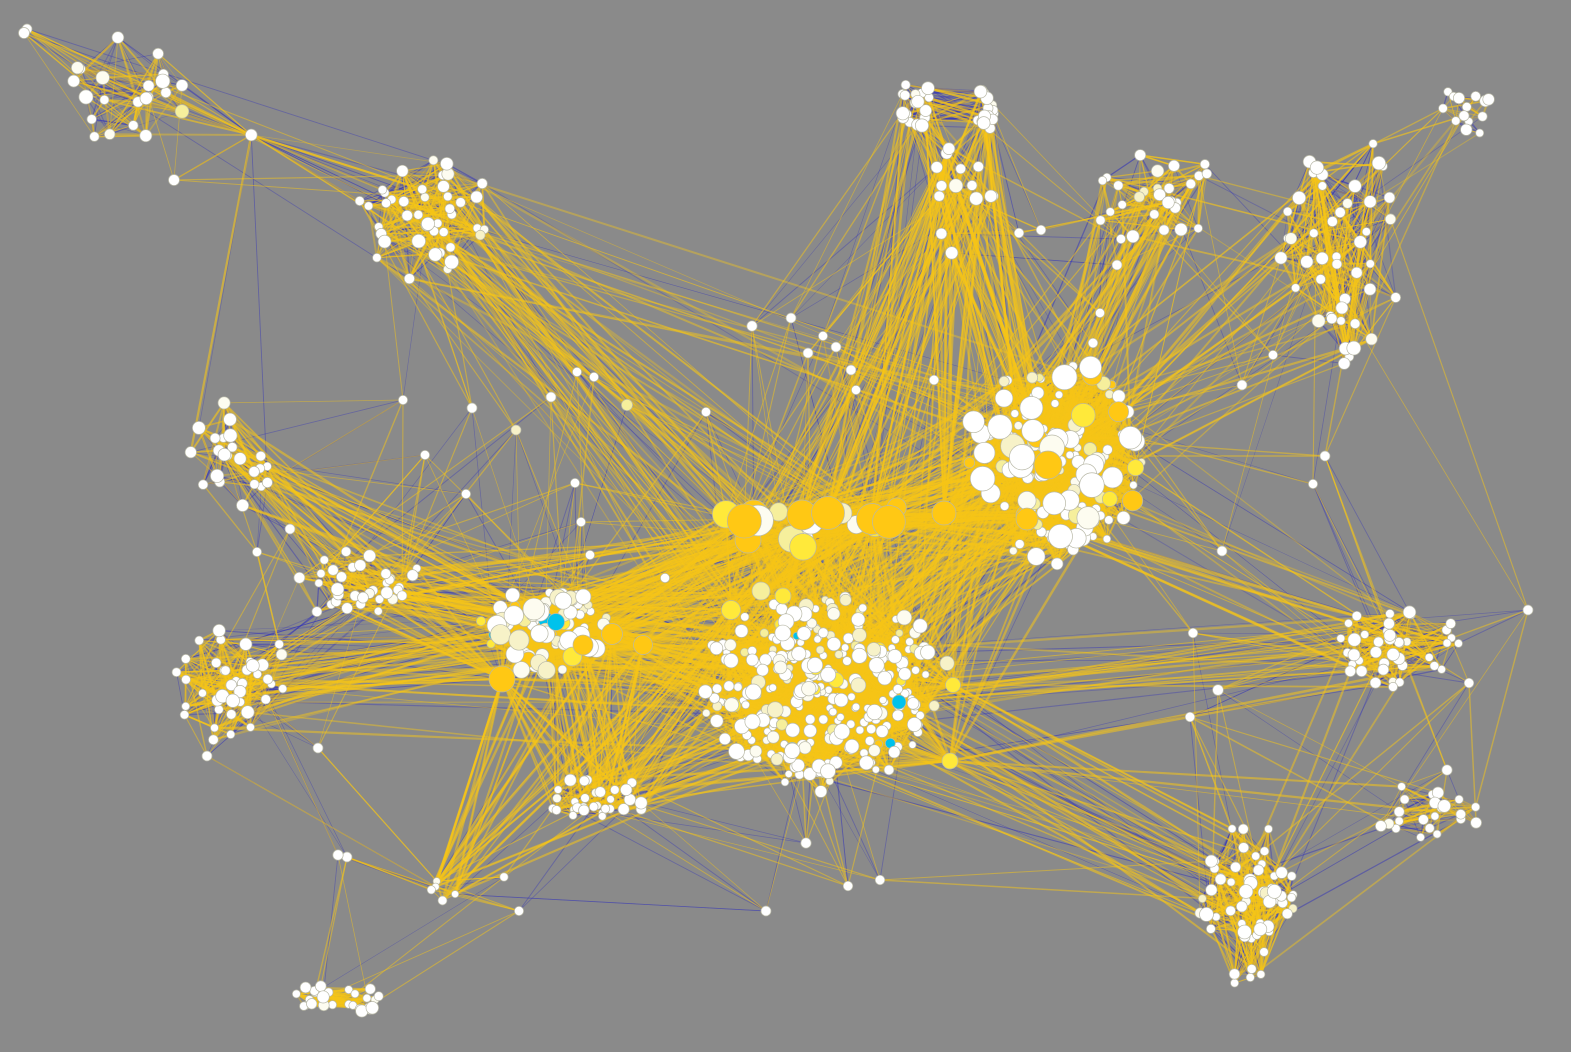 The height and width of the screenshot is (1052, 1571). What do you see at coordinates (905, 95) in the screenshot?
I see `top-center-bipartite-left-node` at bounding box center [905, 95].